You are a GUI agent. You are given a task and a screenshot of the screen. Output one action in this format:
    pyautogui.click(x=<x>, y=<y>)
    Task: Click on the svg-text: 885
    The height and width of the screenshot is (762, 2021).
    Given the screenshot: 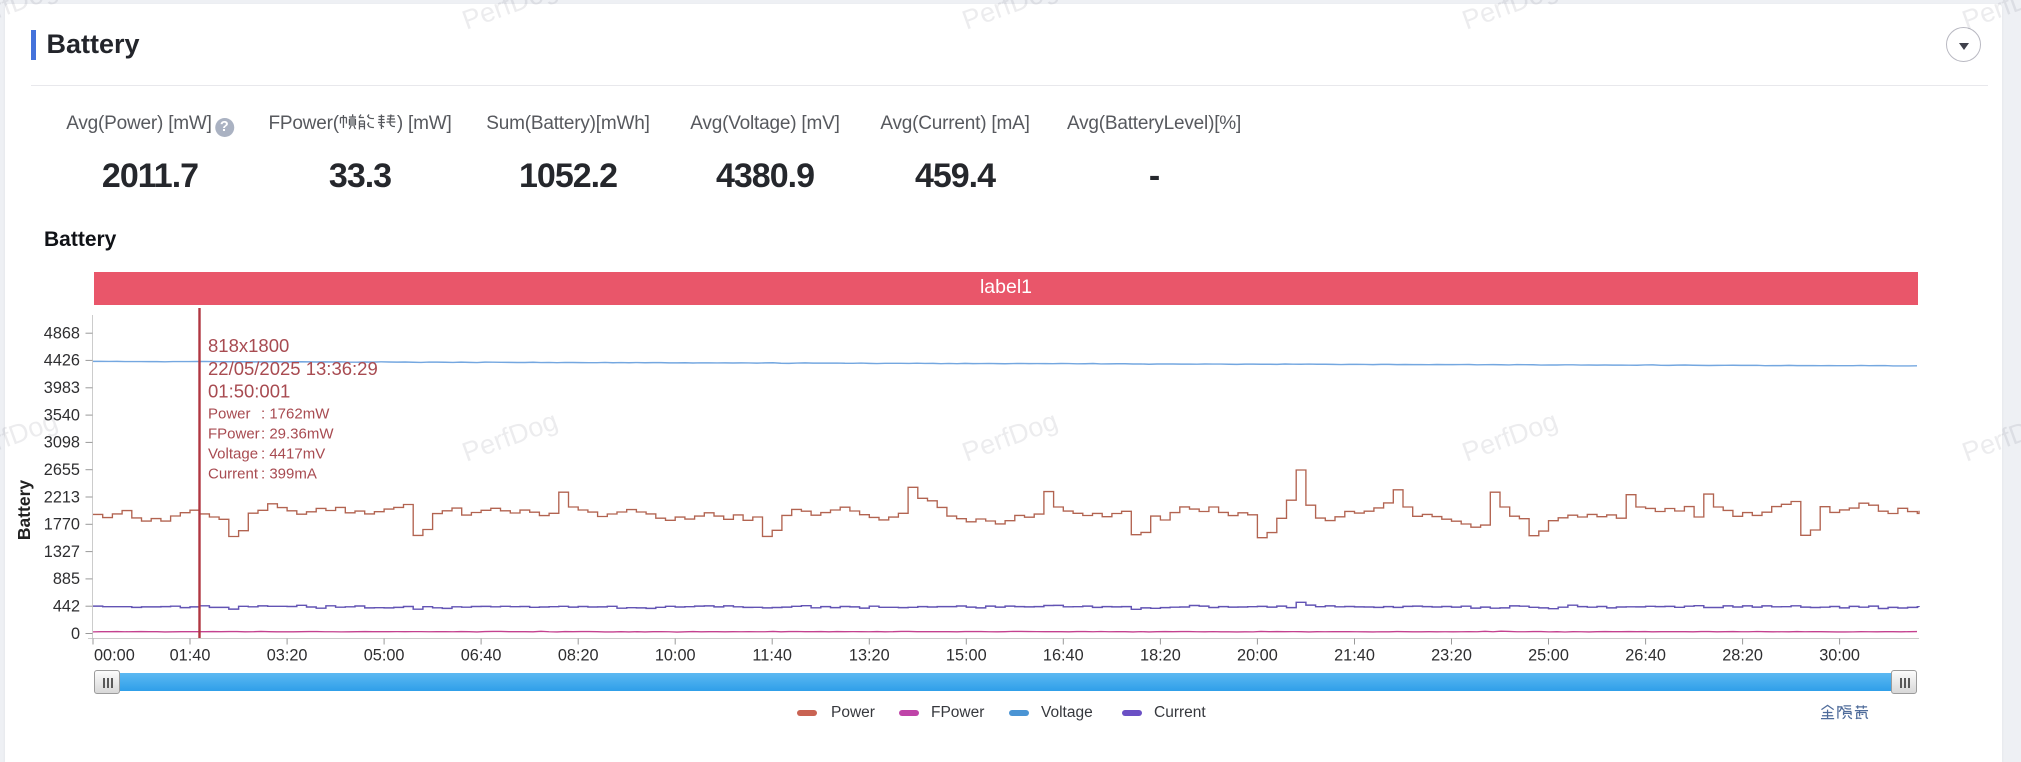 What is the action you would take?
    pyautogui.click(x=66, y=579)
    